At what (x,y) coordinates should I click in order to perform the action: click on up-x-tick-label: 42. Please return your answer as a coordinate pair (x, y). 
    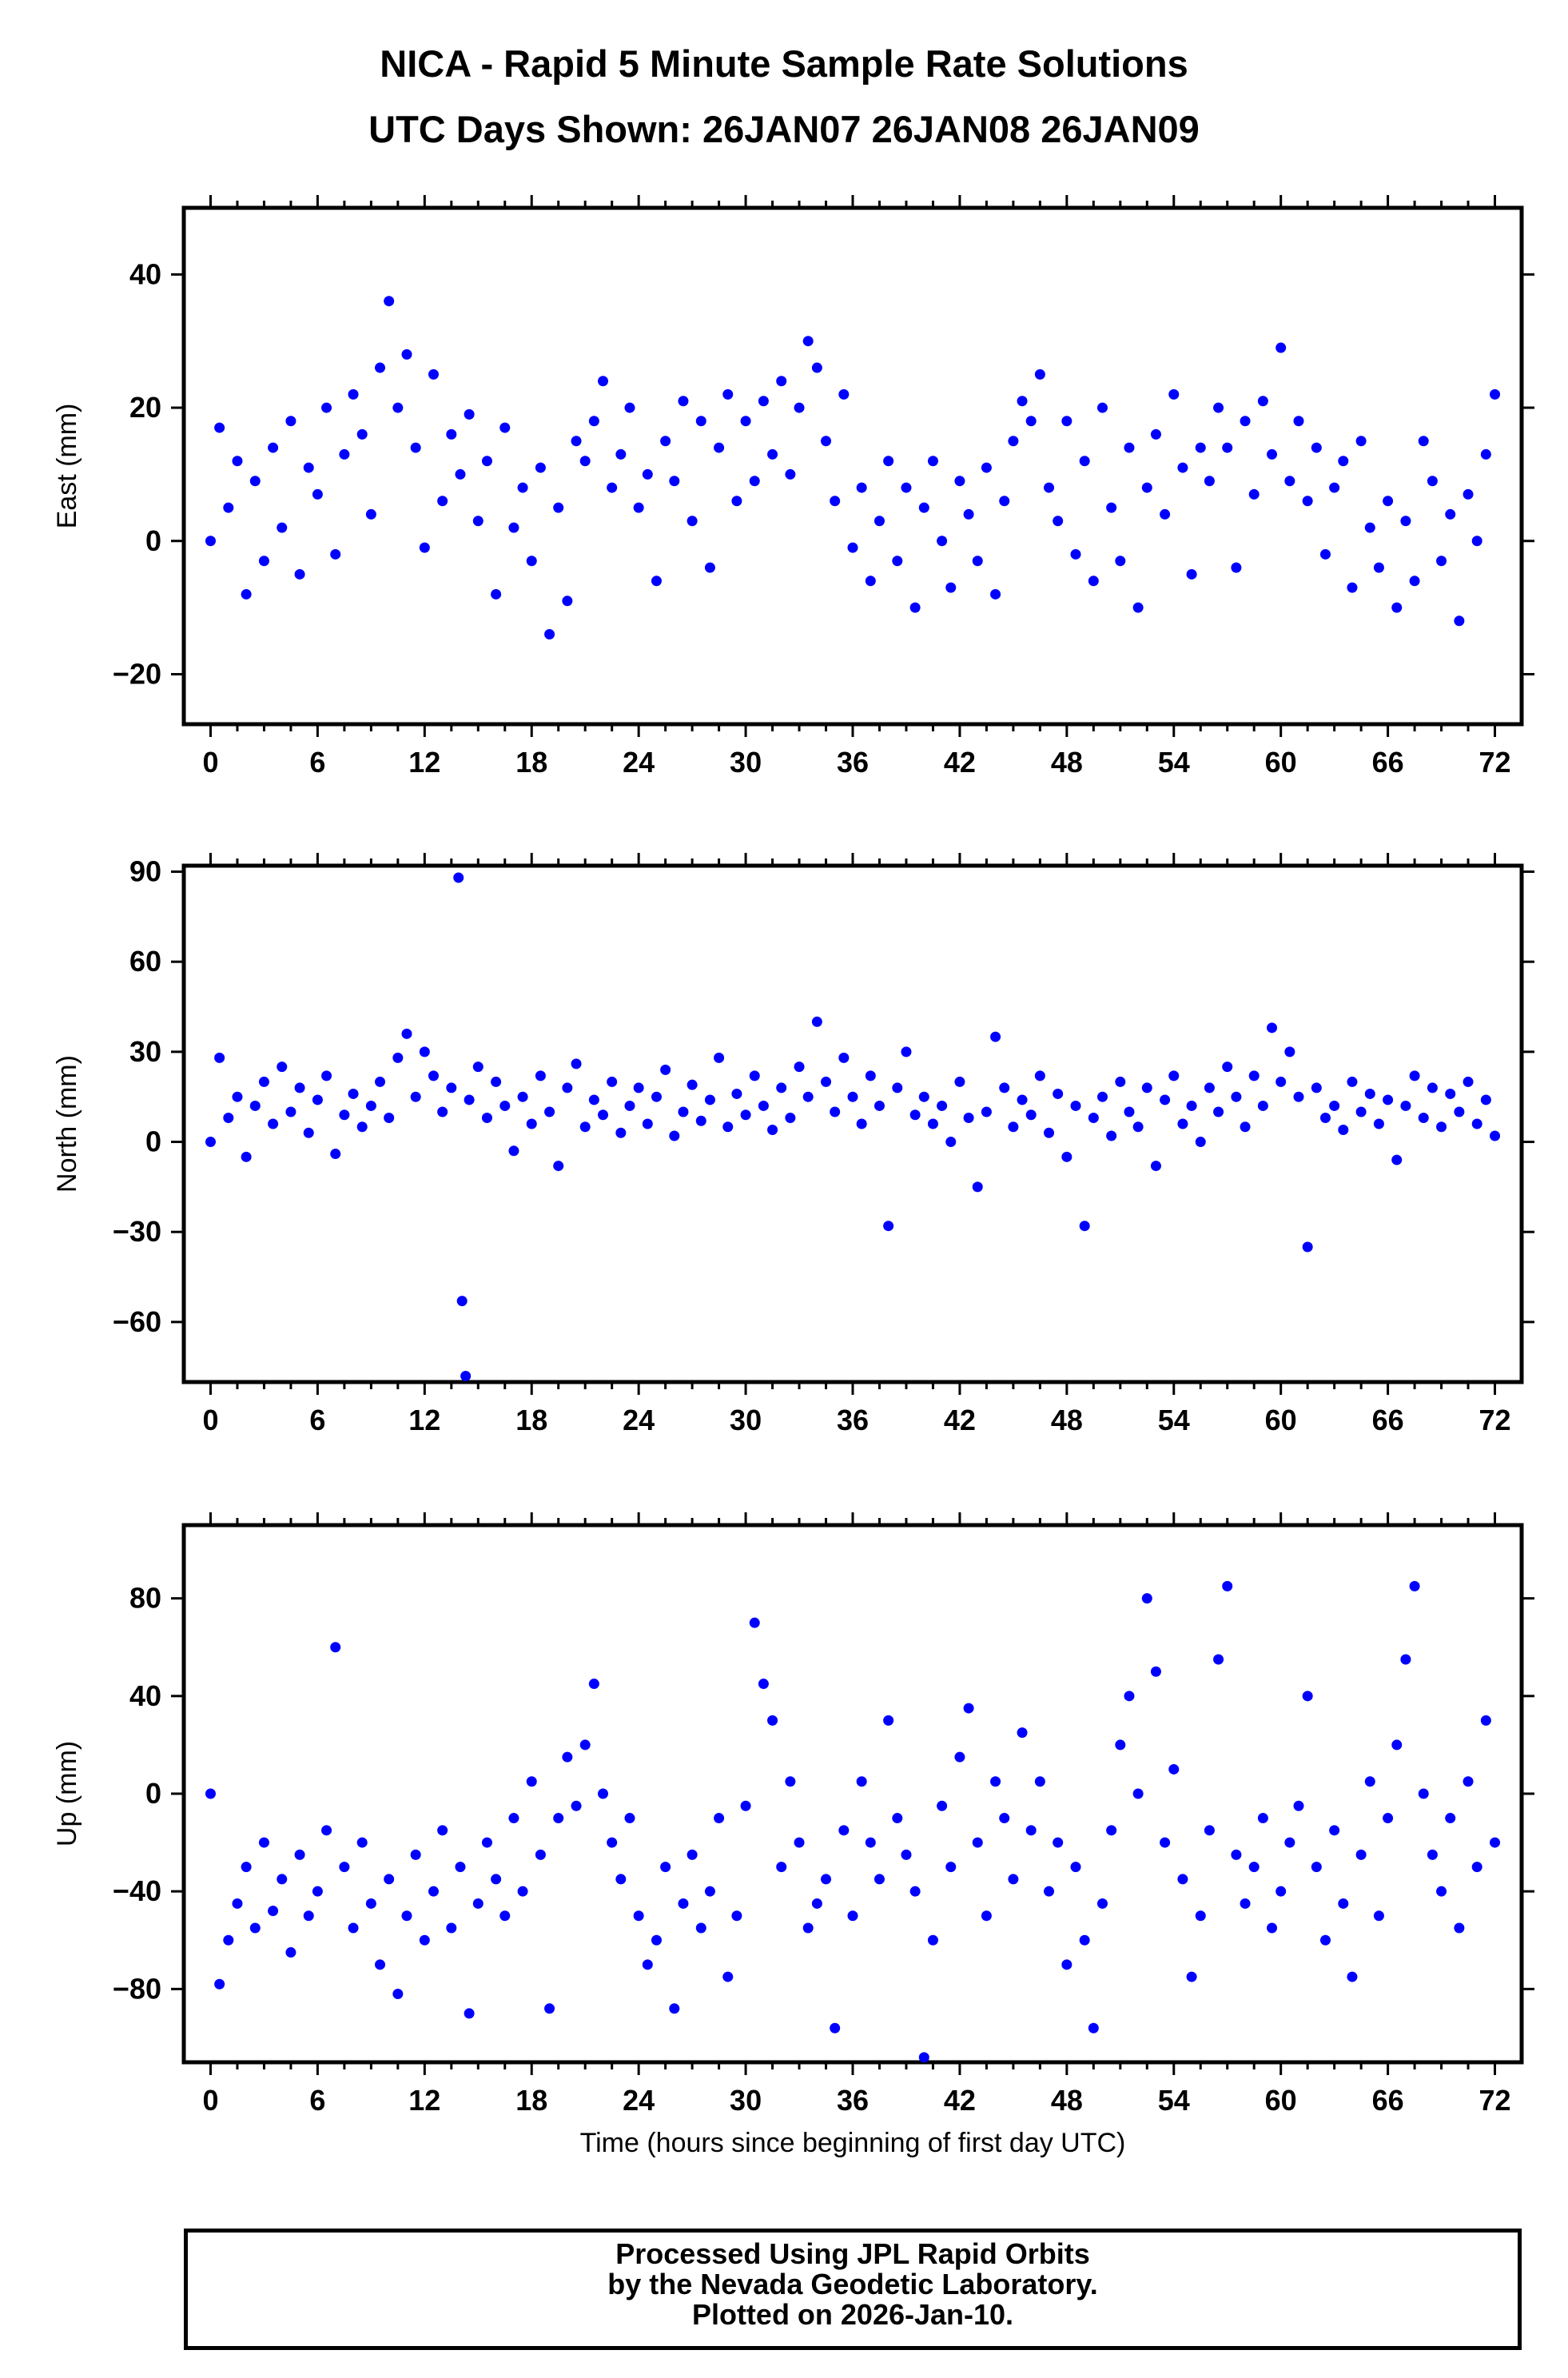
    Looking at the image, I should click on (960, 2100).